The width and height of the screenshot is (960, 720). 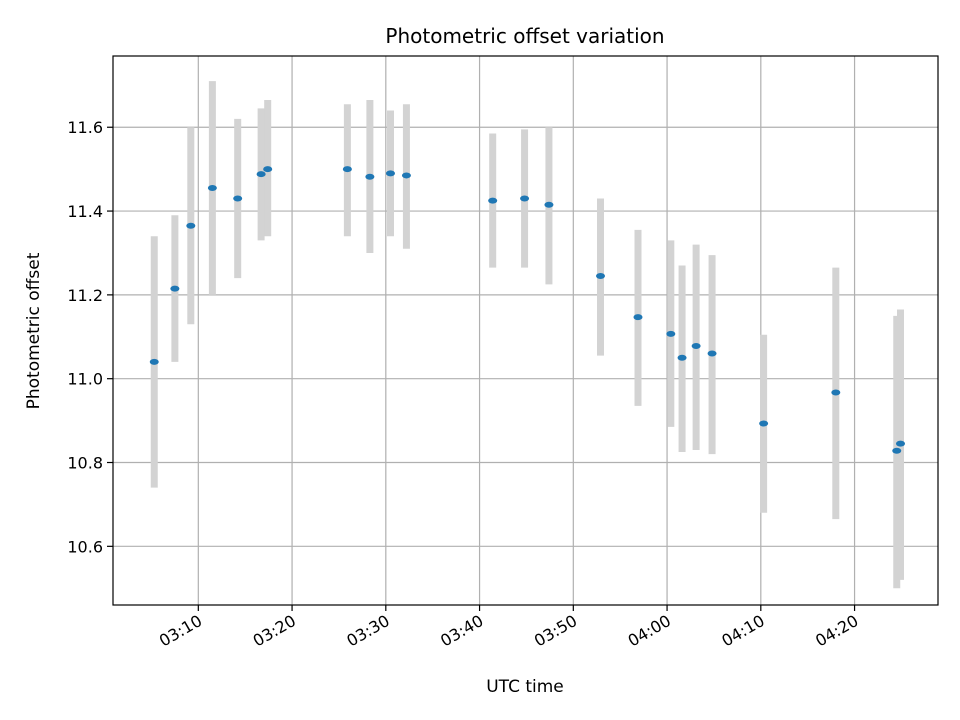 I want to click on chart-title: Photometric offset variation, so click(x=524, y=36).